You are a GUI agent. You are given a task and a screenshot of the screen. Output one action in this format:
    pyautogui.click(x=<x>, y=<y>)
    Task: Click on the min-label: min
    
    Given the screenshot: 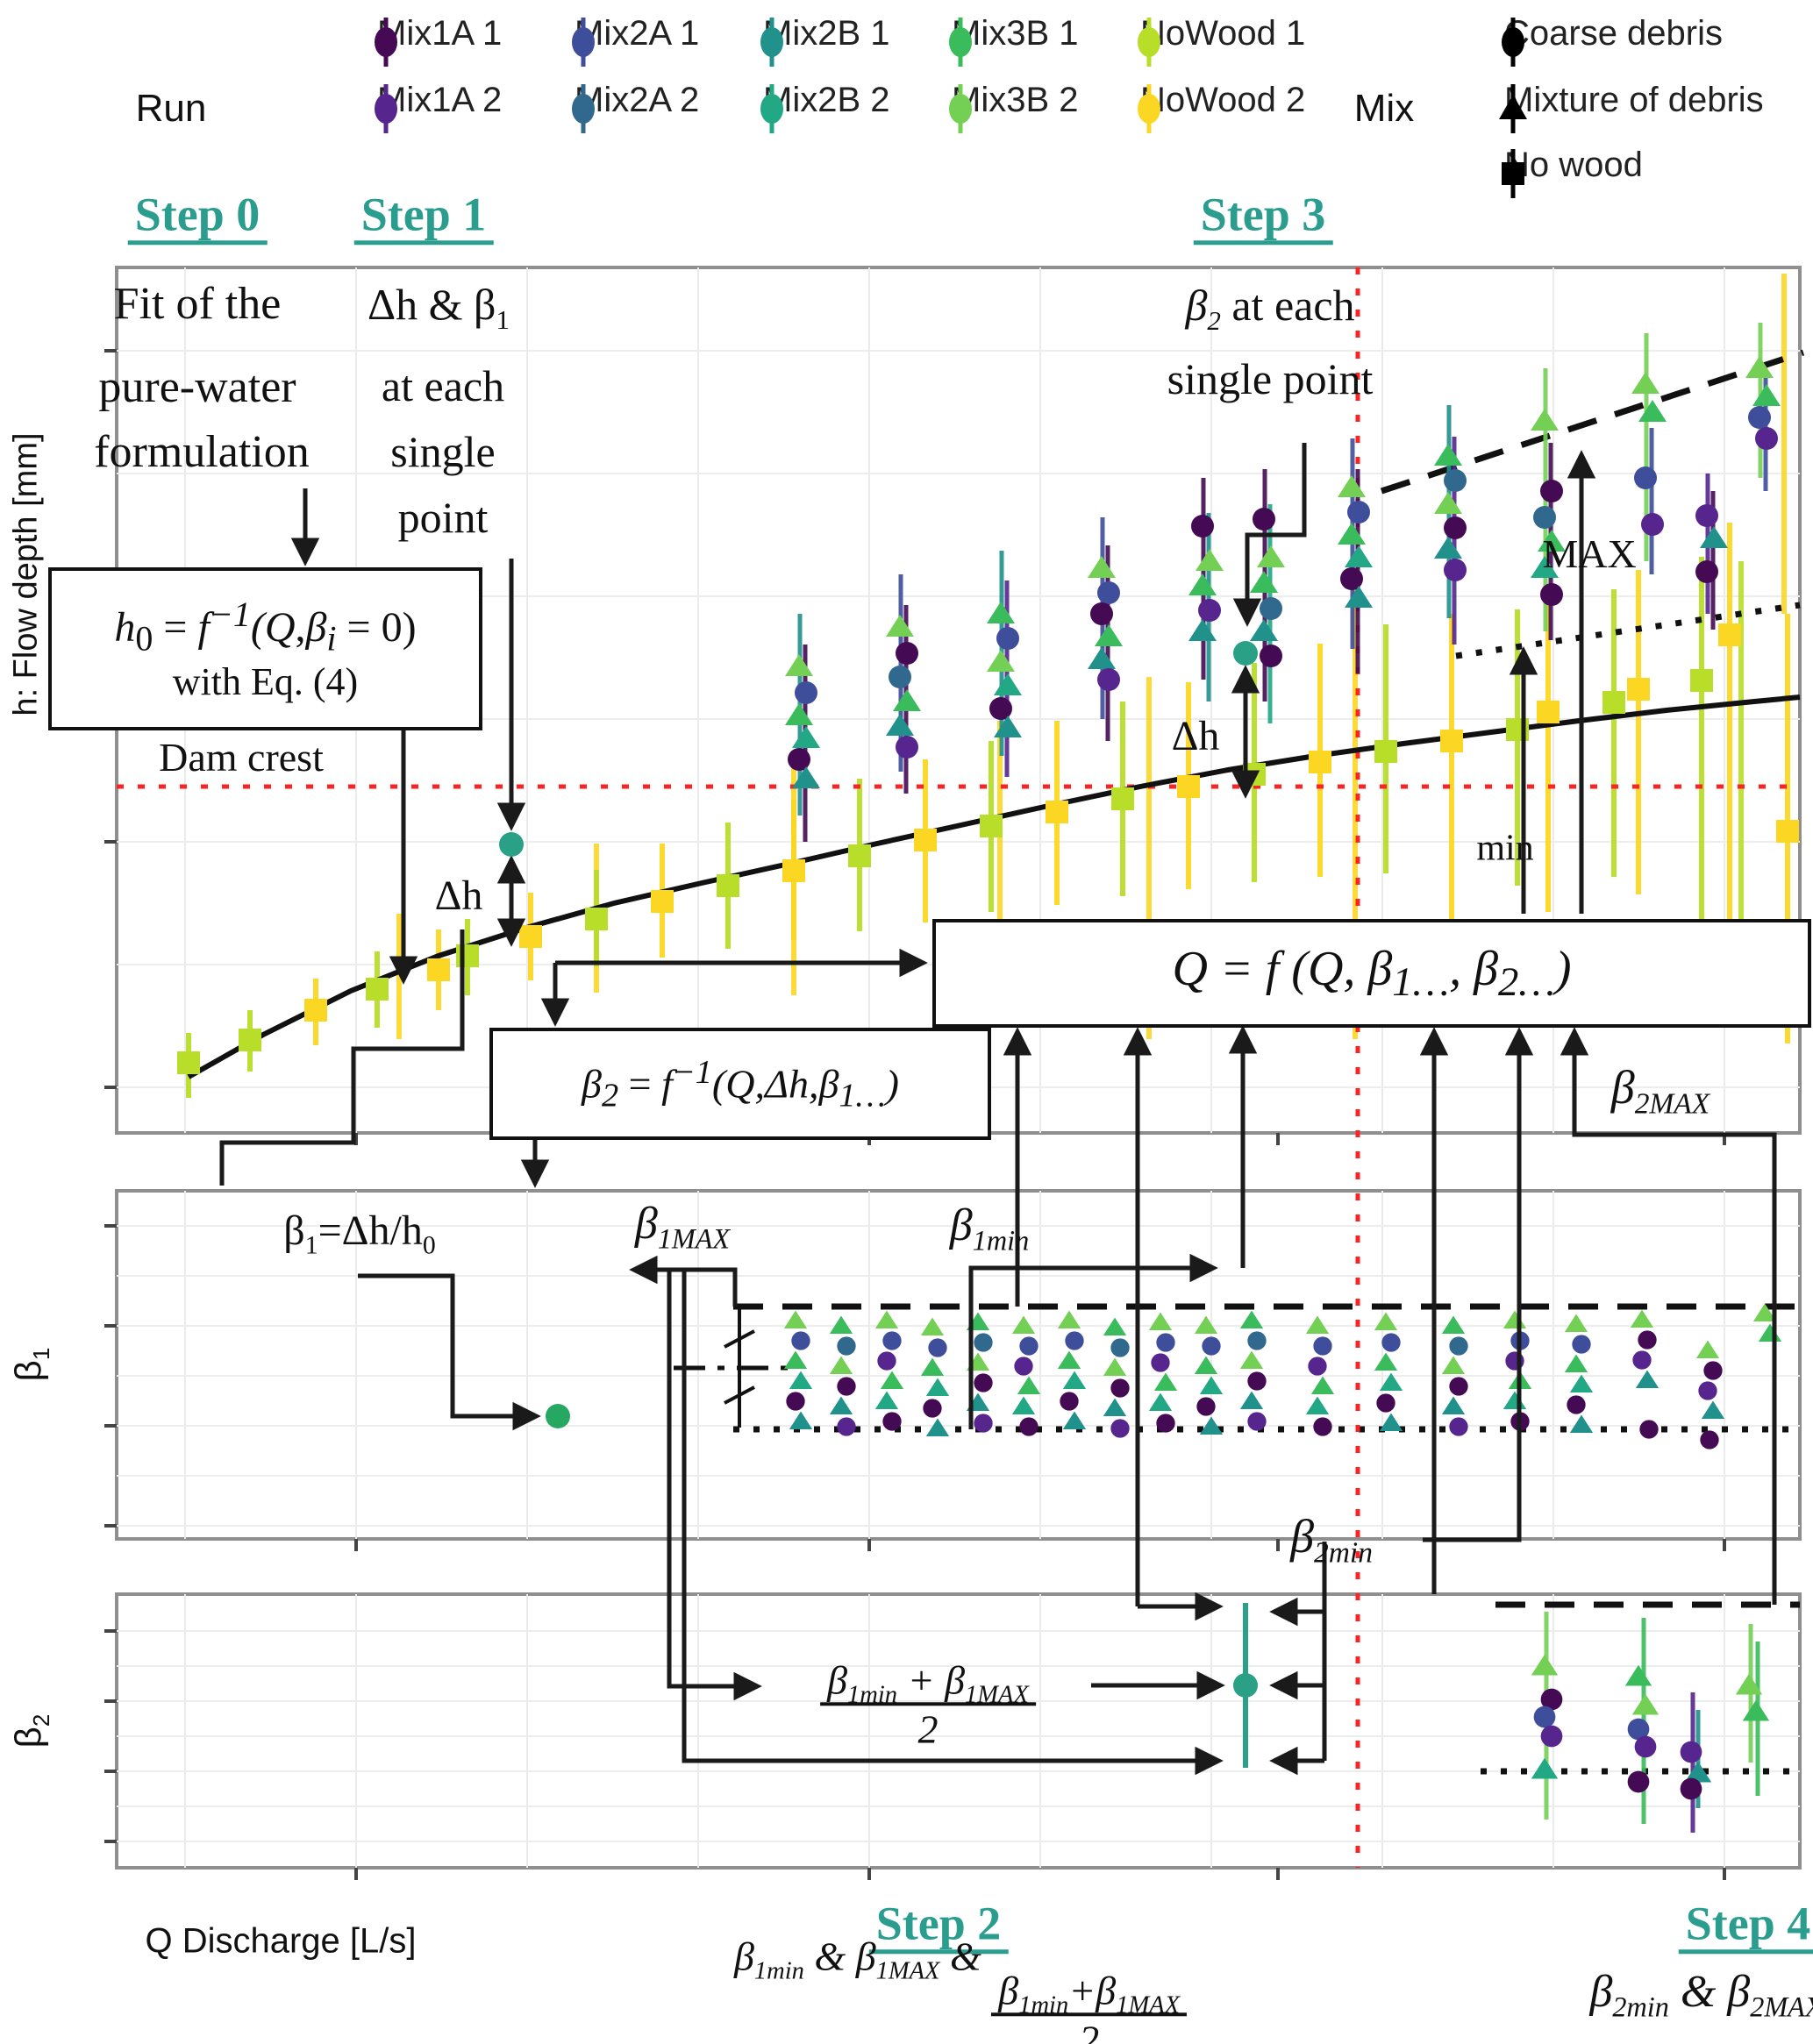 What is the action you would take?
    pyautogui.click(x=1505, y=848)
    